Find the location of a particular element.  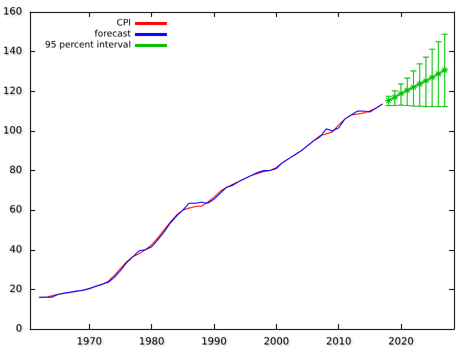

y-tick-label: 120 is located at coordinates (12, 91).